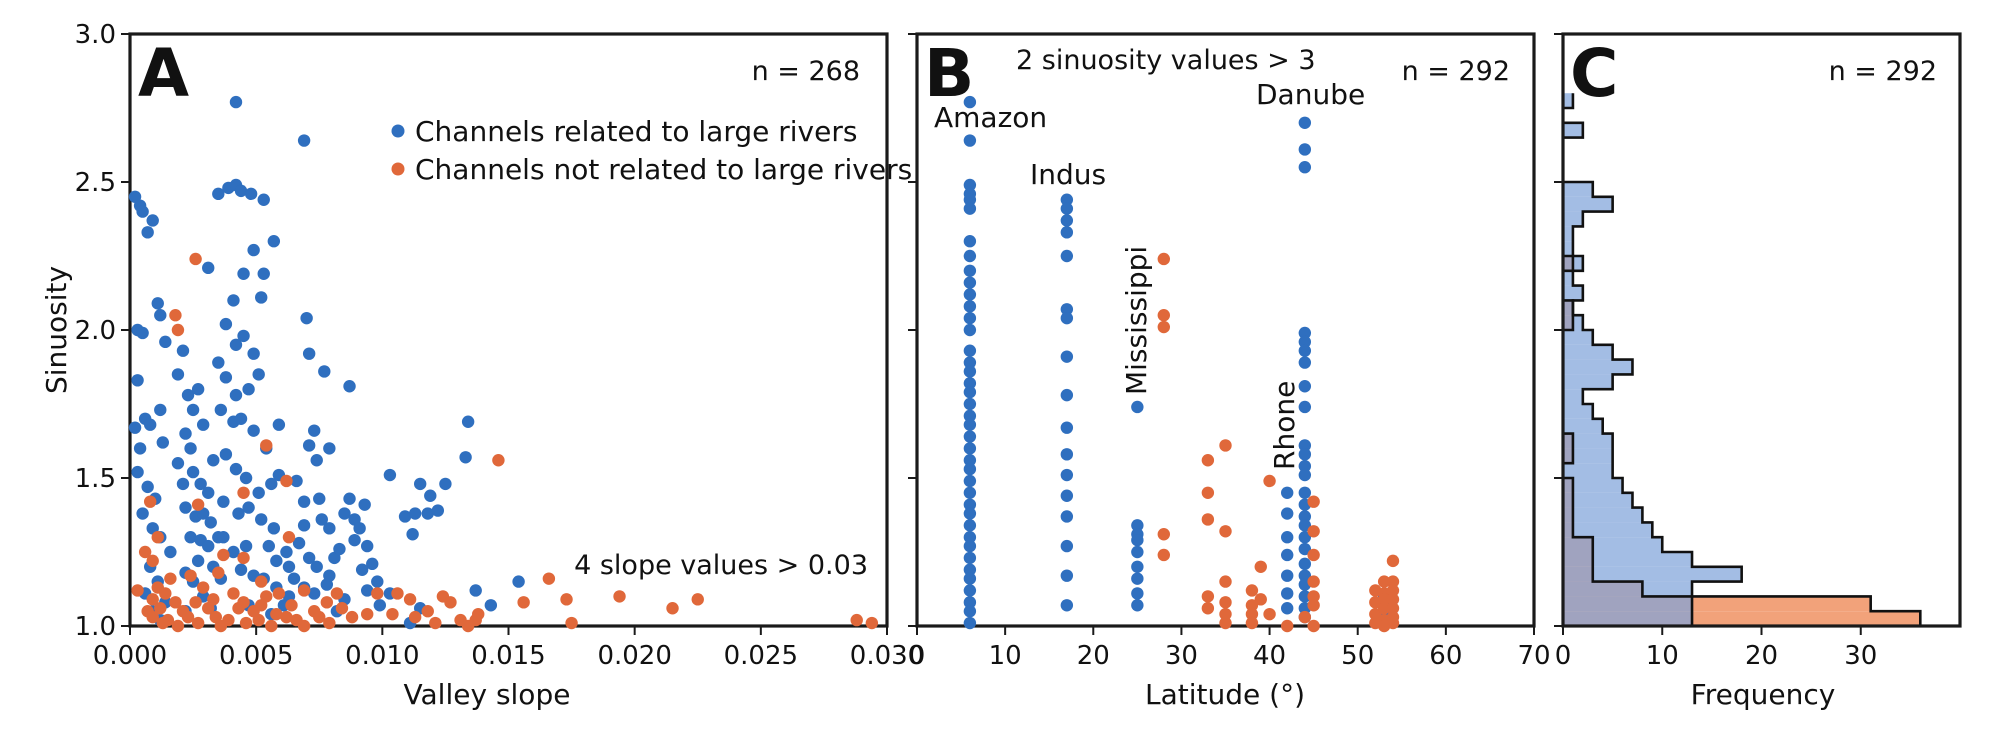  I want to click on legend-marker-not-large-rivers, so click(398, 169).